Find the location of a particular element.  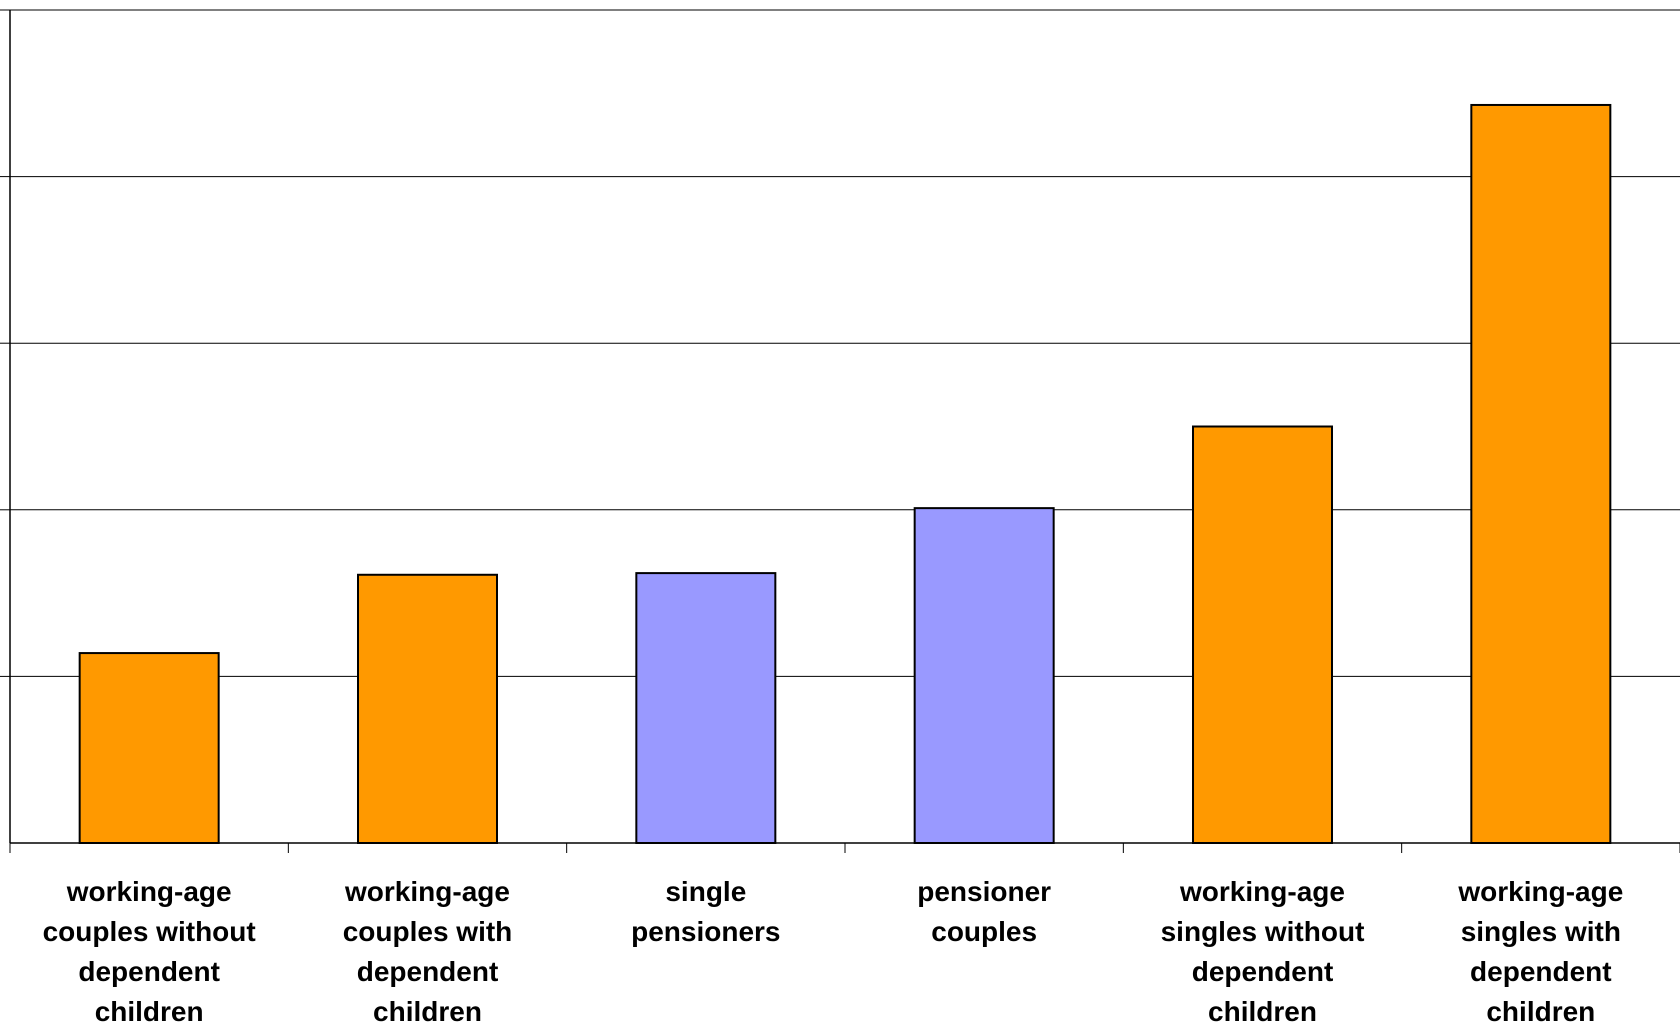

x-tick-label: single pensioners is located at coordinates (706, 912).